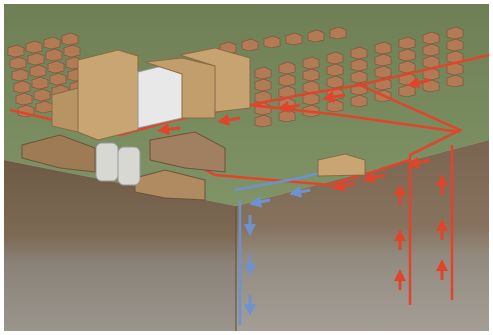 Image resolution: width=493 pixels, height=335 pixels. Describe the element at coordinates (187, 152) in the screenshot. I see `factory` at that location.